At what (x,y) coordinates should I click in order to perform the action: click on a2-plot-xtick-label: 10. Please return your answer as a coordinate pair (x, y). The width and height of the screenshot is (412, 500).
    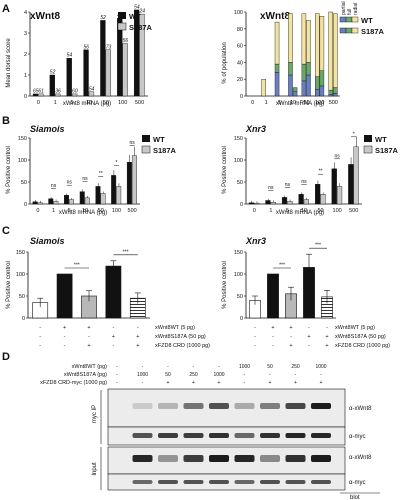
    Looking at the image, I should click on (293, 103).